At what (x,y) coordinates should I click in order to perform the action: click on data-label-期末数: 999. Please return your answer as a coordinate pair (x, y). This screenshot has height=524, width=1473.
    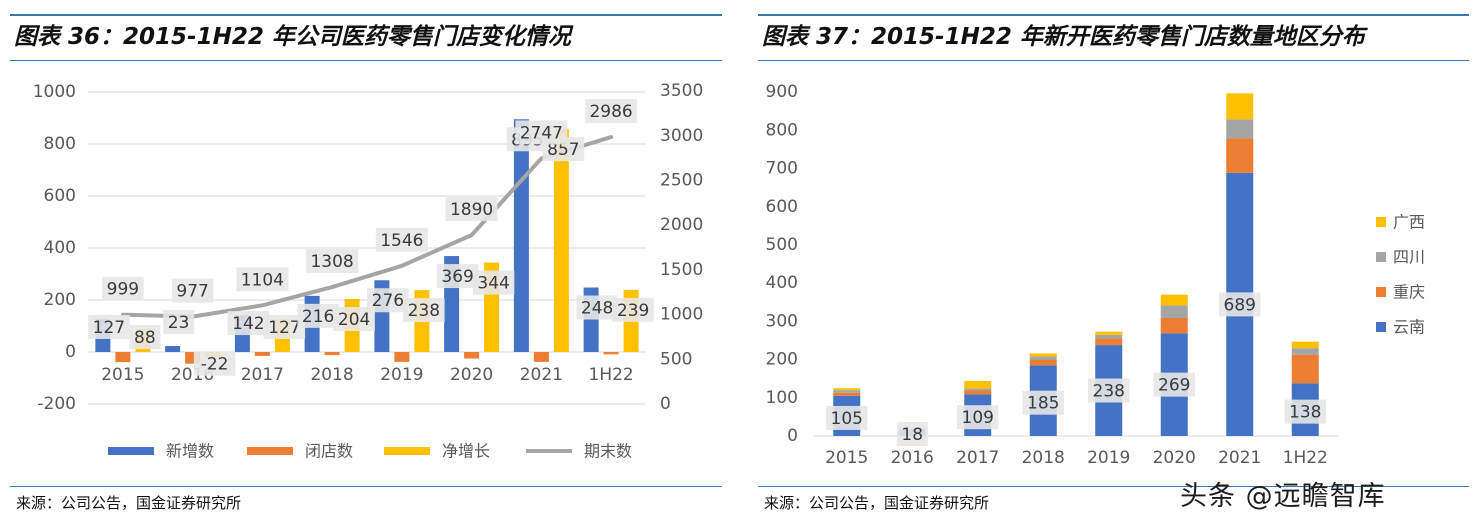
    Looking at the image, I should click on (123, 290).